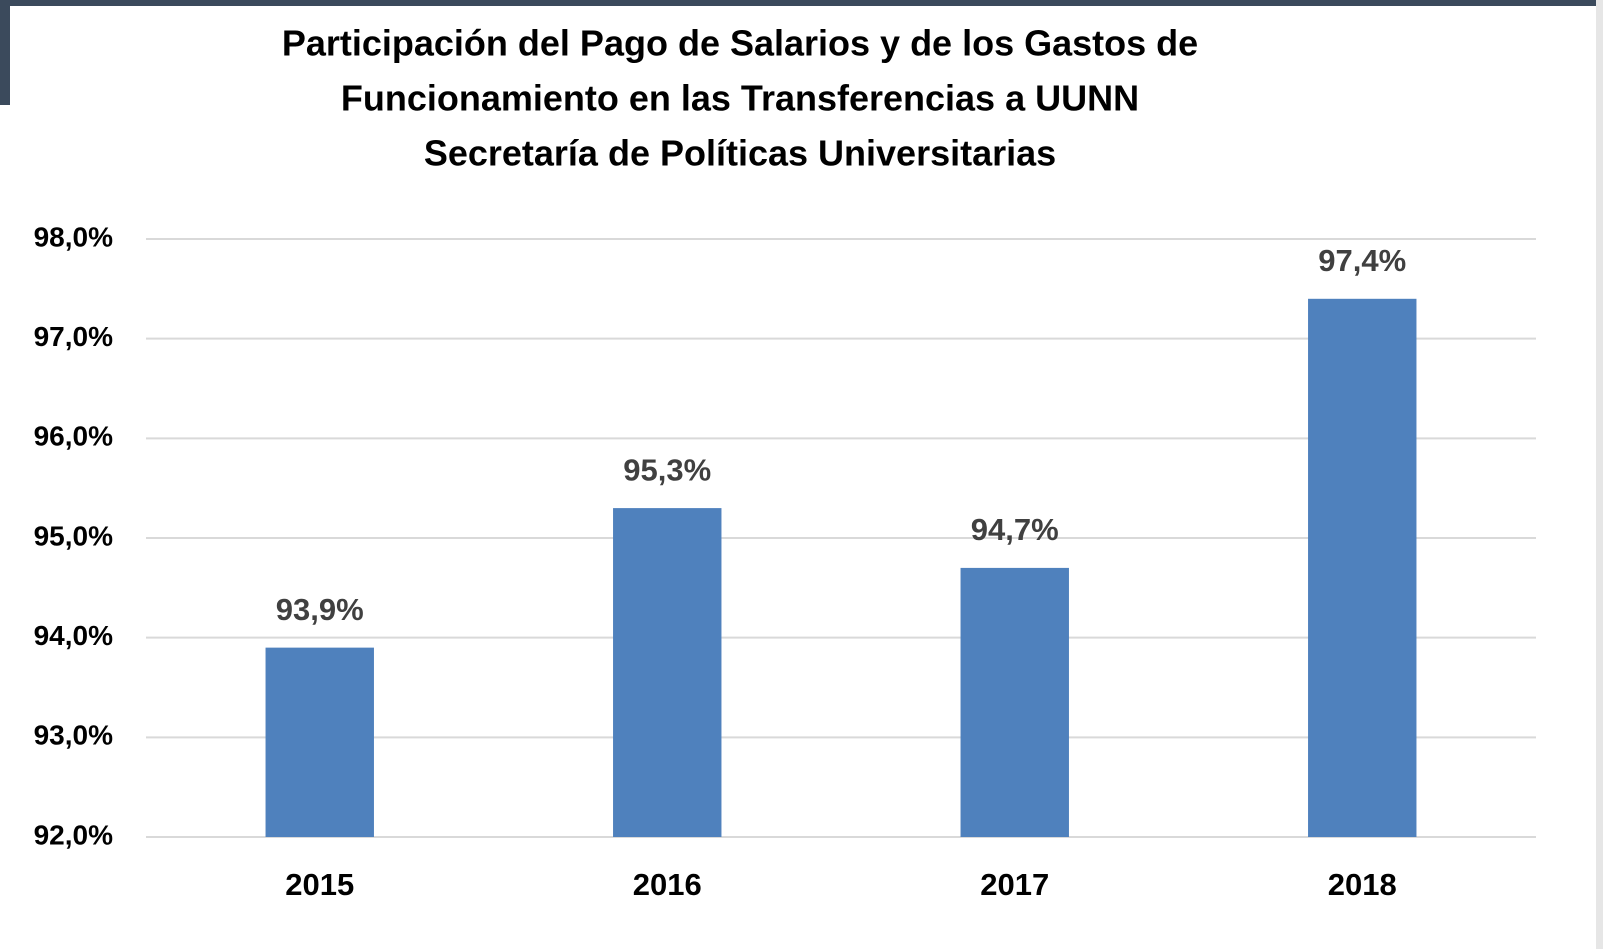 This screenshot has width=1603, height=949. What do you see at coordinates (73, 436) in the screenshot?
I see `y-tick-label: 96,0%` at bounding box center [73, 436].